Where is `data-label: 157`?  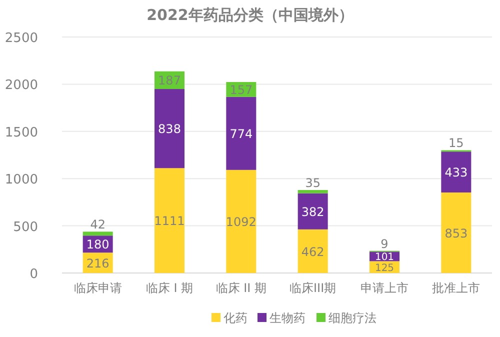
data-label: 157 is located at coordinates (241, 90).